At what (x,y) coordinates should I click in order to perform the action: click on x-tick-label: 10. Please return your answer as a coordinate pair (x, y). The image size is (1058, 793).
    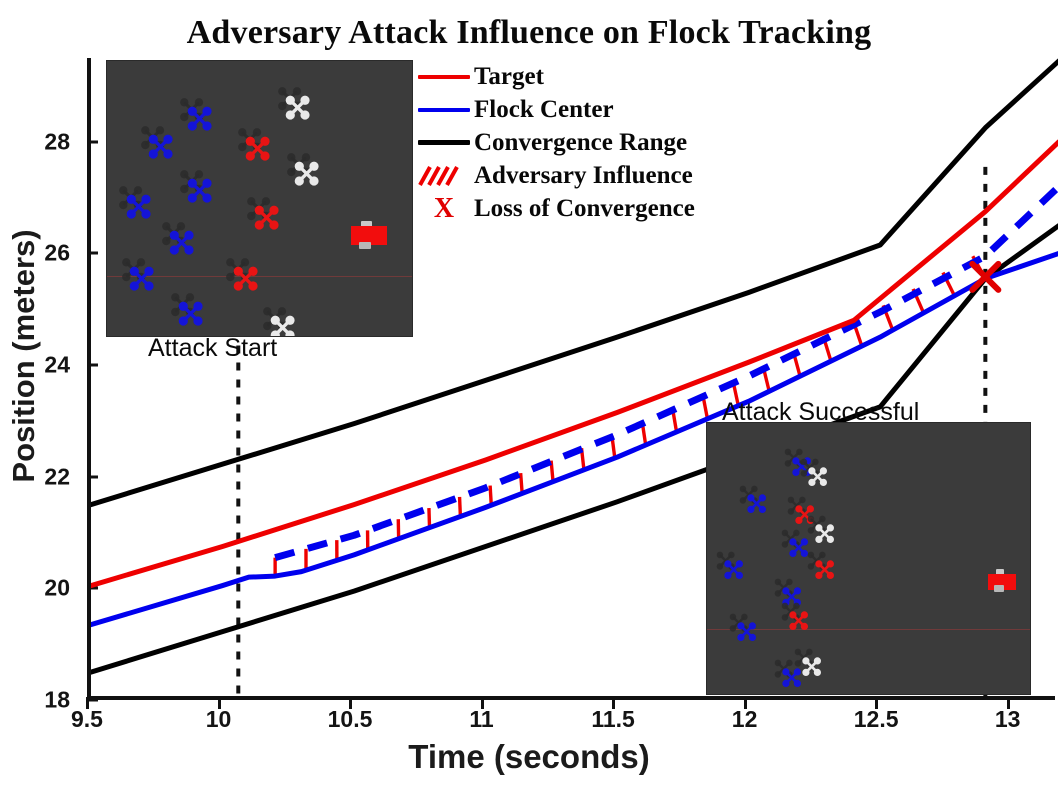
    Looking at the image, I should click on (218, 719).